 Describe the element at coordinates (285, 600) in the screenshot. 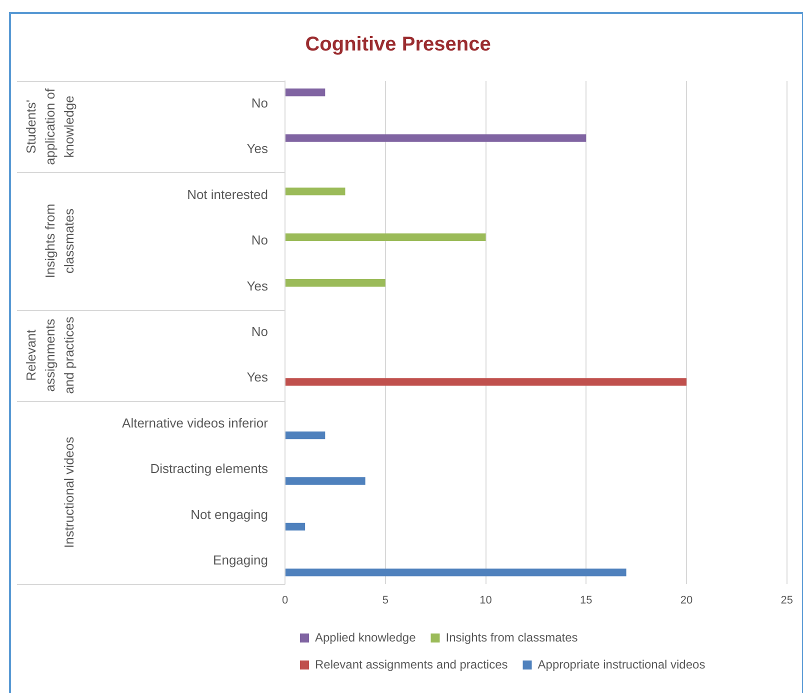

I see `x-tick-label: 0` at that location.